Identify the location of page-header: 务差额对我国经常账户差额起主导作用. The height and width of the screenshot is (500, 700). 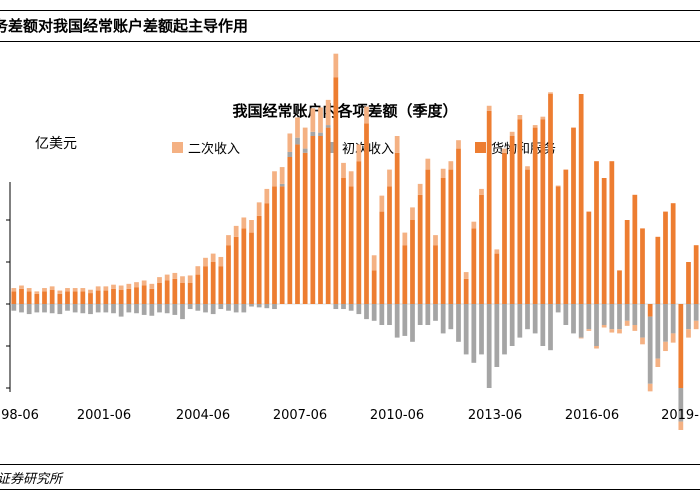
(350, 27).